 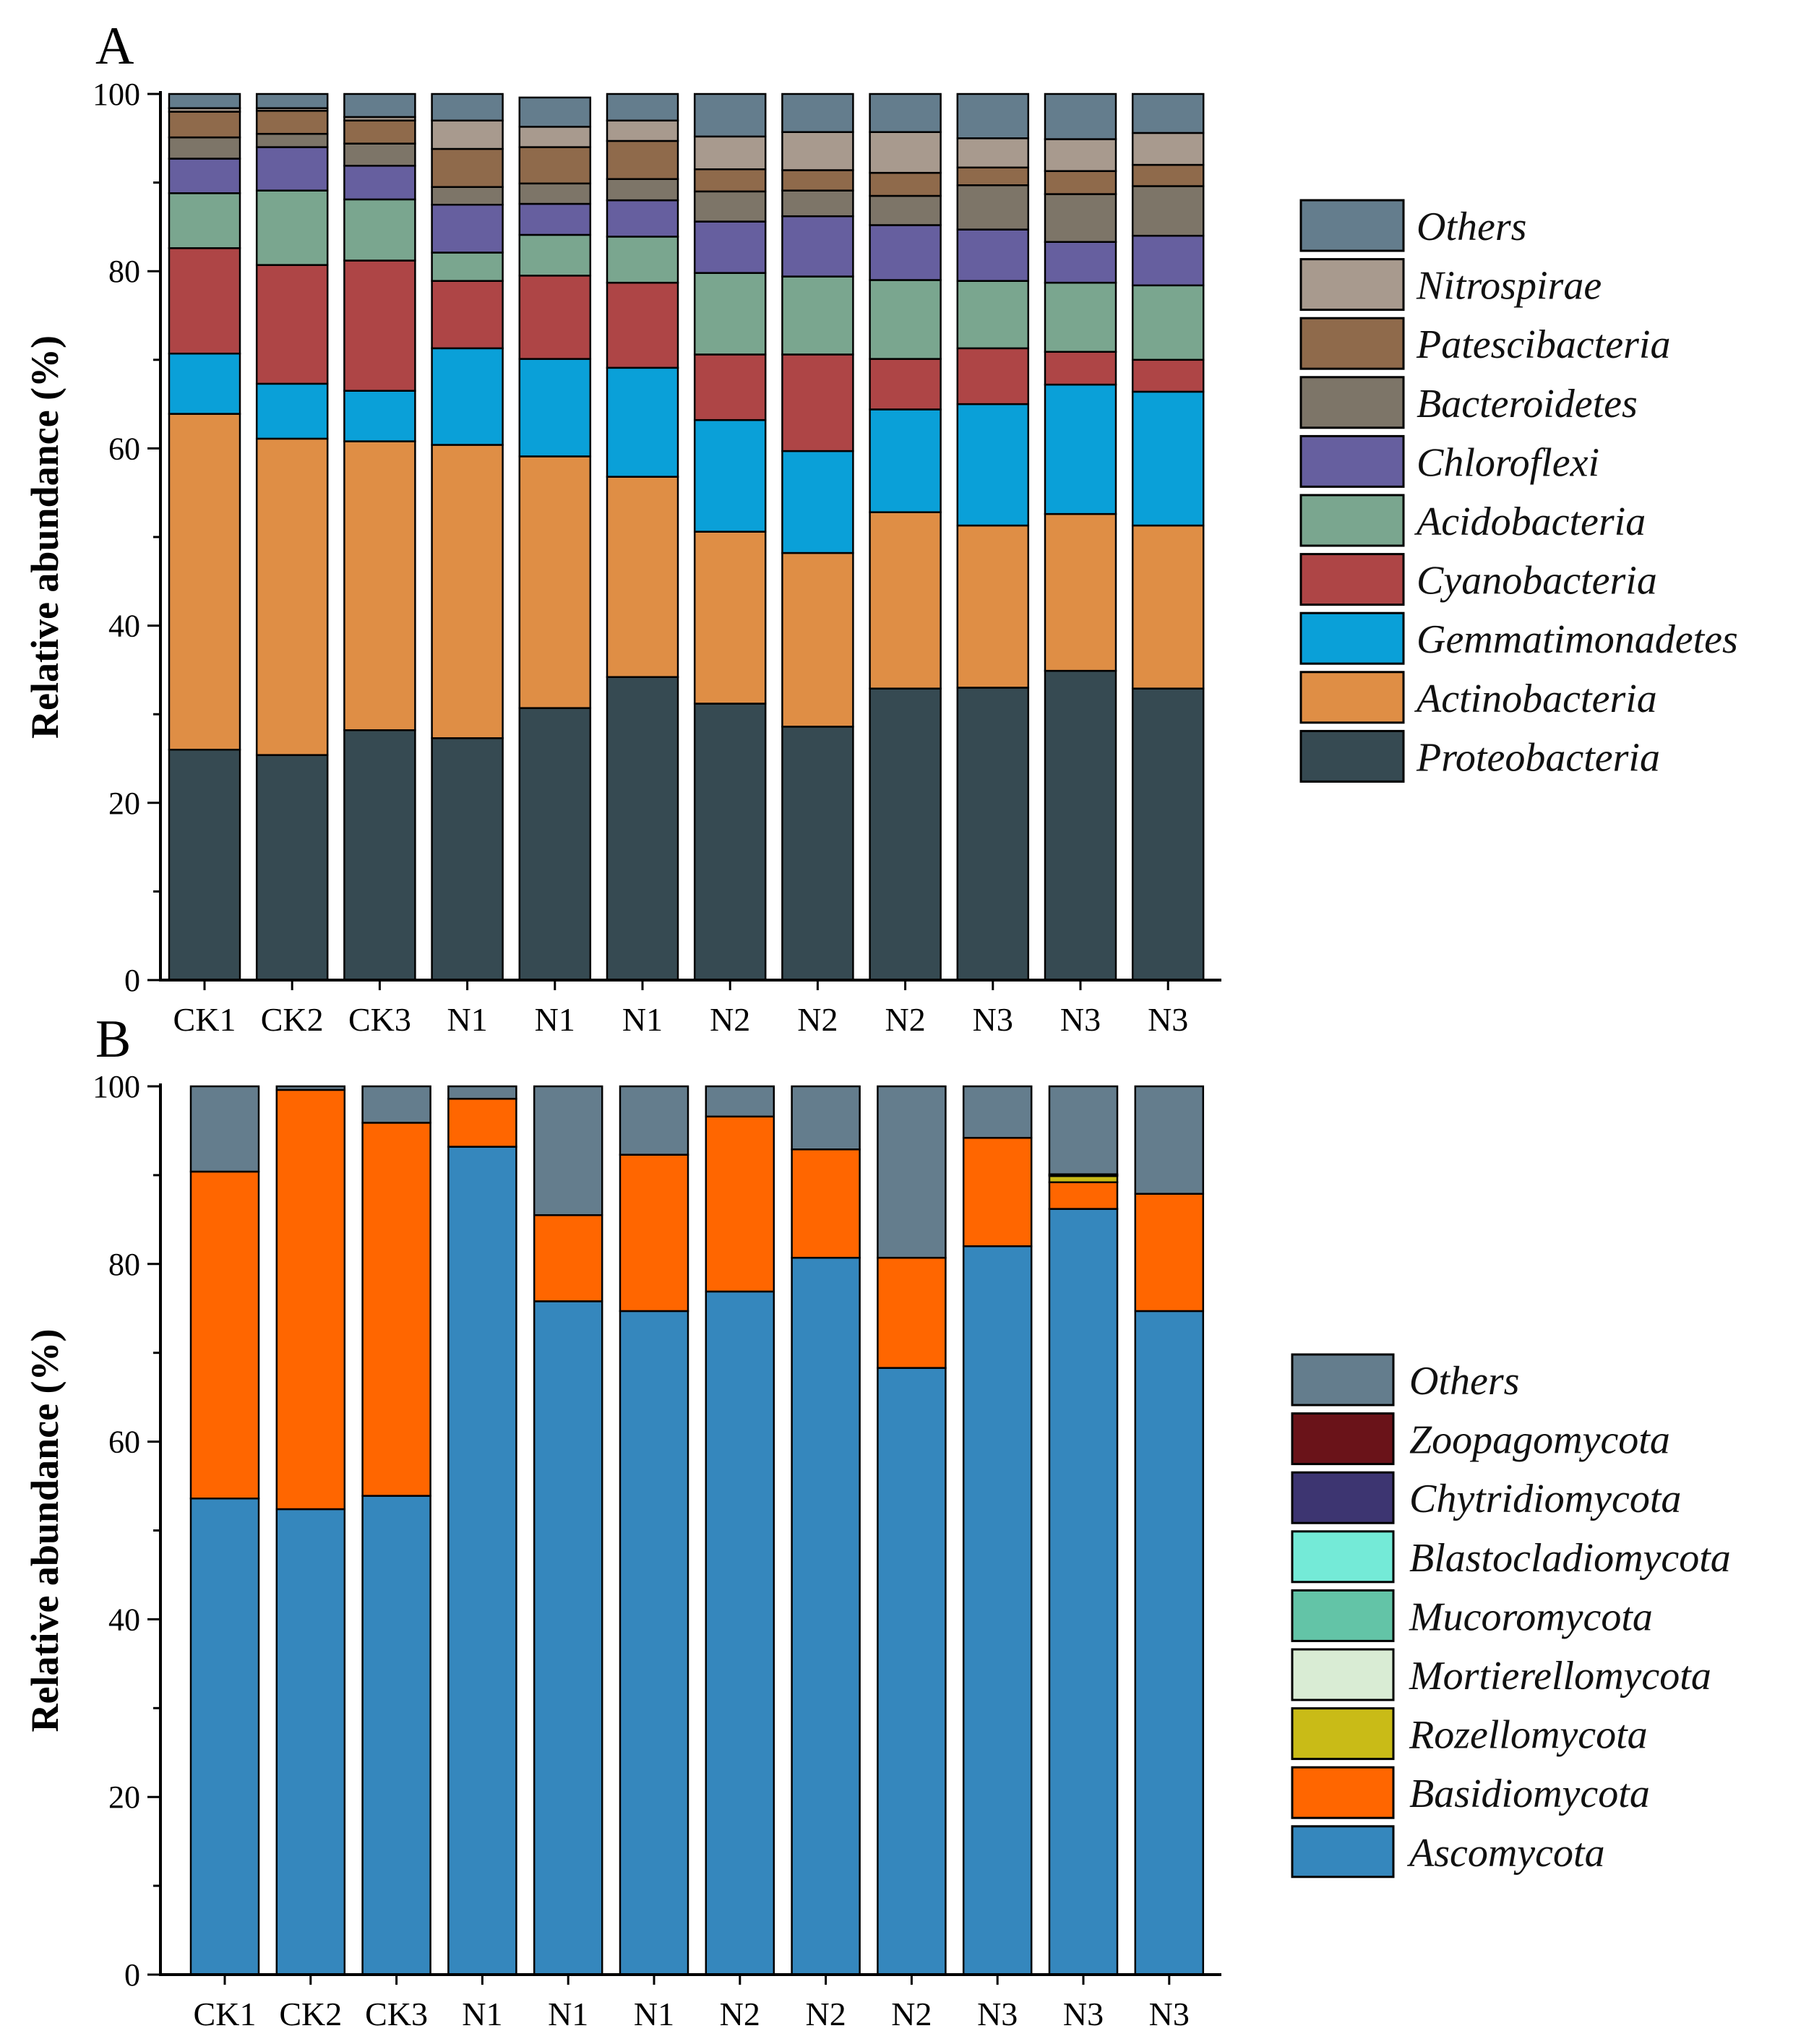 I want to click on panel-a-y-tick-label-5: 100, so click(x=116, y=94).